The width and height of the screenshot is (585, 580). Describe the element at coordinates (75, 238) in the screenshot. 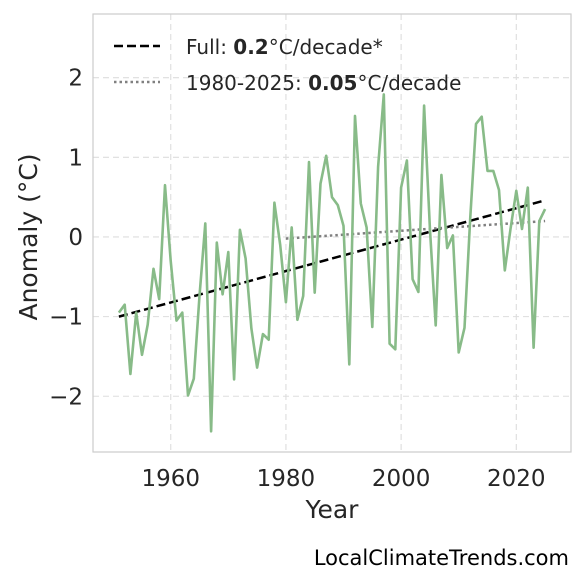

I see `y-tick-label: 0` at that location.